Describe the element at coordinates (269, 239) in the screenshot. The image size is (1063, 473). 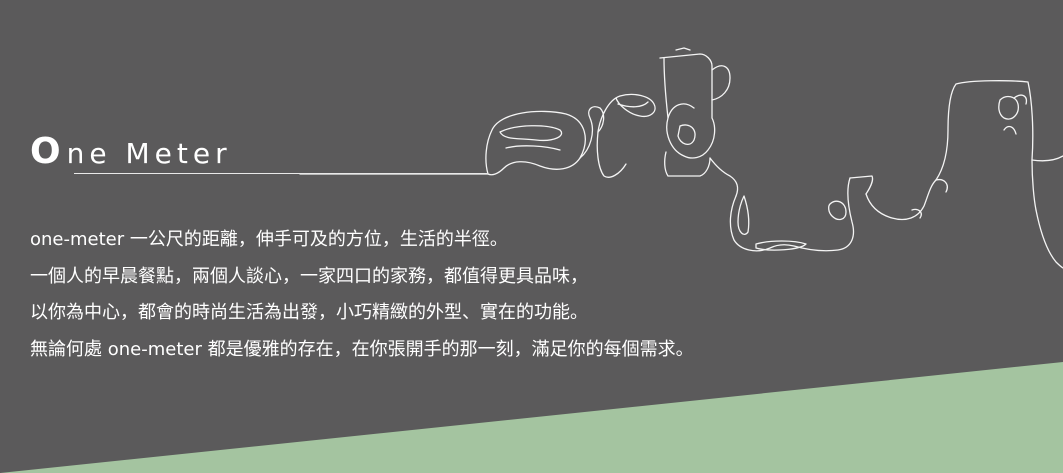
I see `description-line: one-meter 一公尺的距離，伸手可及的方位，生活的半徑。` at that location.